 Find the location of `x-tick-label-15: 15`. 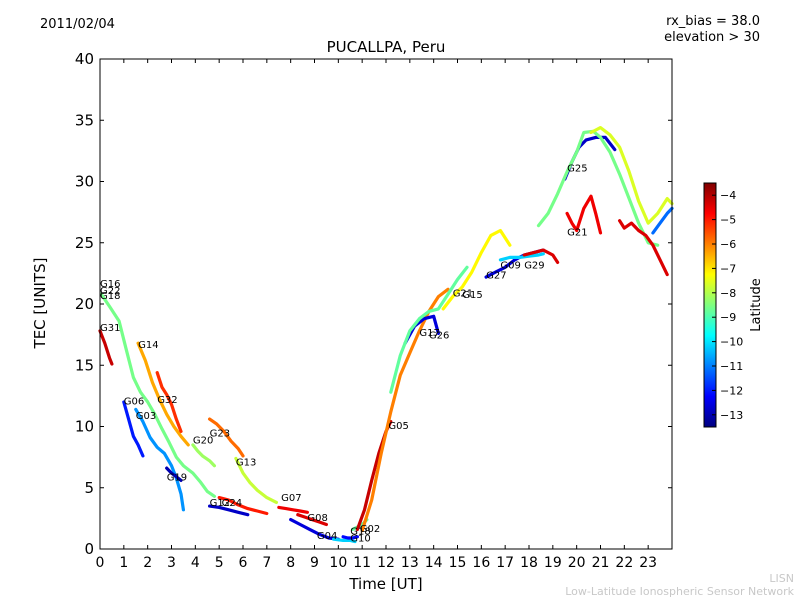

x-tick-label-15: 15 is located at coordinates (458, 563).